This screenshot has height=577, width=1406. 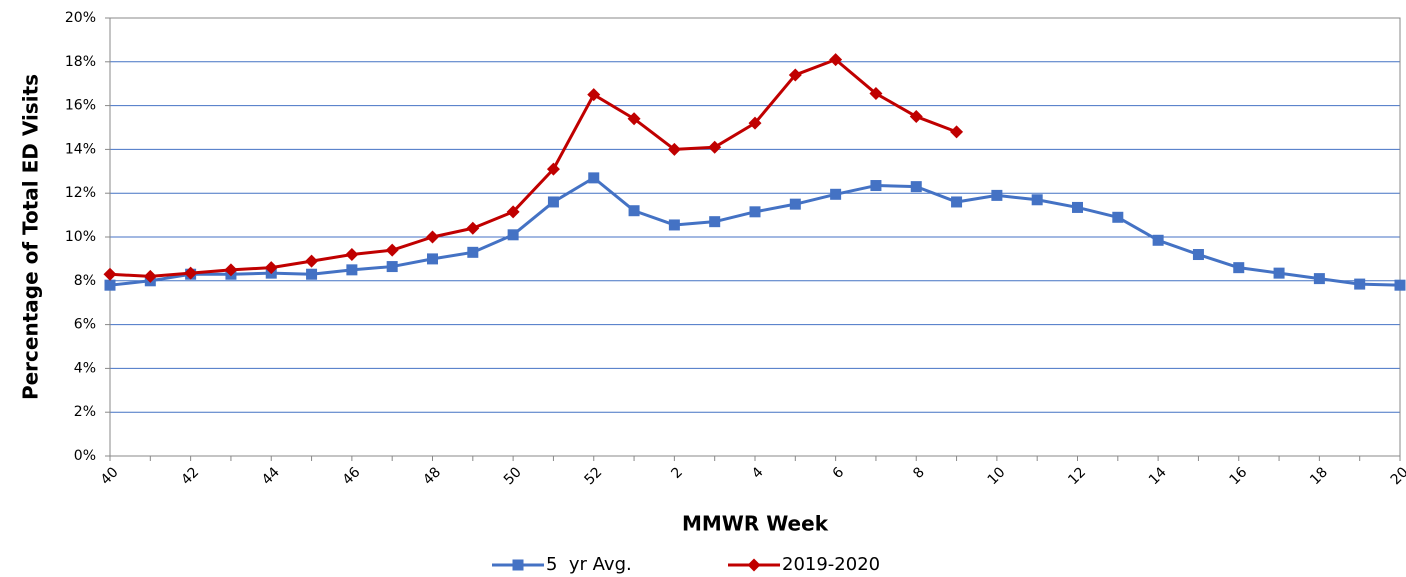 What do you see at coordinates (432, 476) in the screenshot?
I see `x-tick-label: 48` at bounding box center [432, 476].